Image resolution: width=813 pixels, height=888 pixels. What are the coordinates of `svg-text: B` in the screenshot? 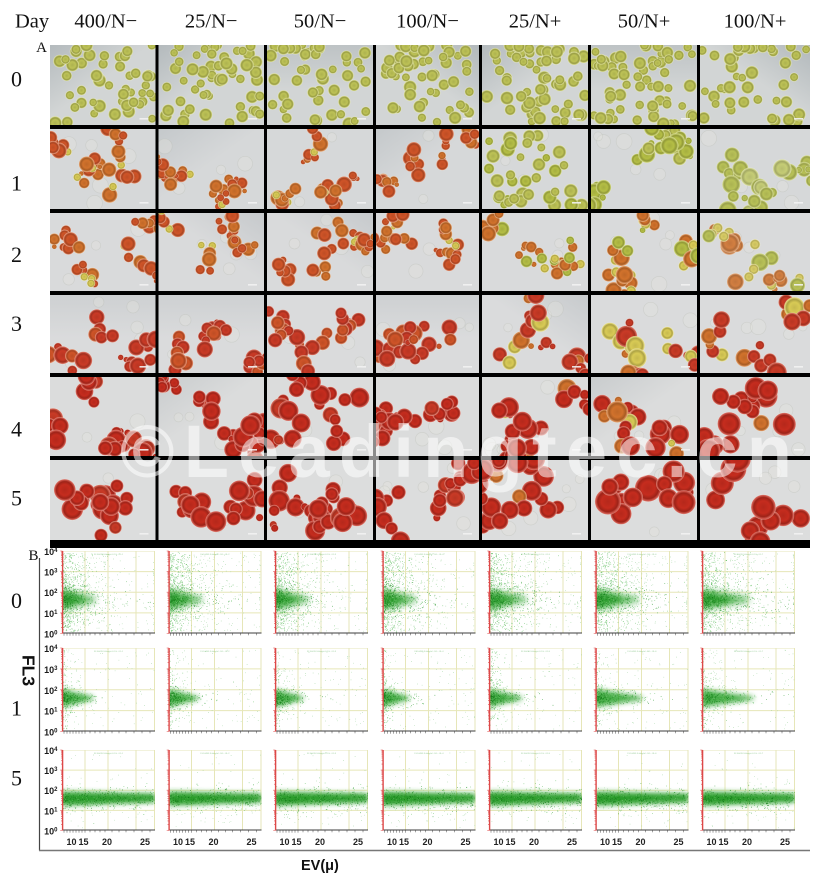 It's located at (33, 556).